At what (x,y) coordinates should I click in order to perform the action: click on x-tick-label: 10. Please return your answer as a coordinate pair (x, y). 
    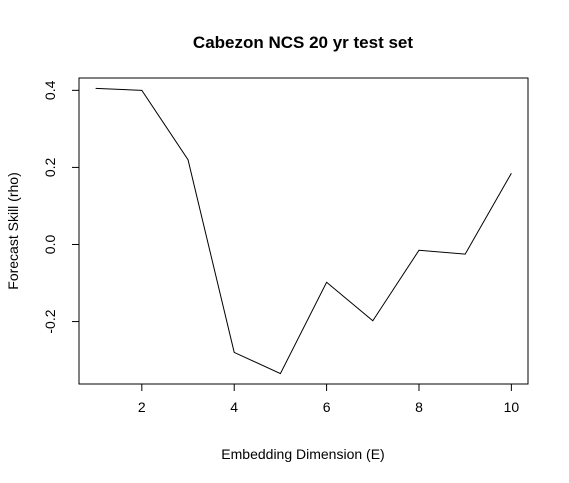
    Looking at the image, I should click on (512, 407).